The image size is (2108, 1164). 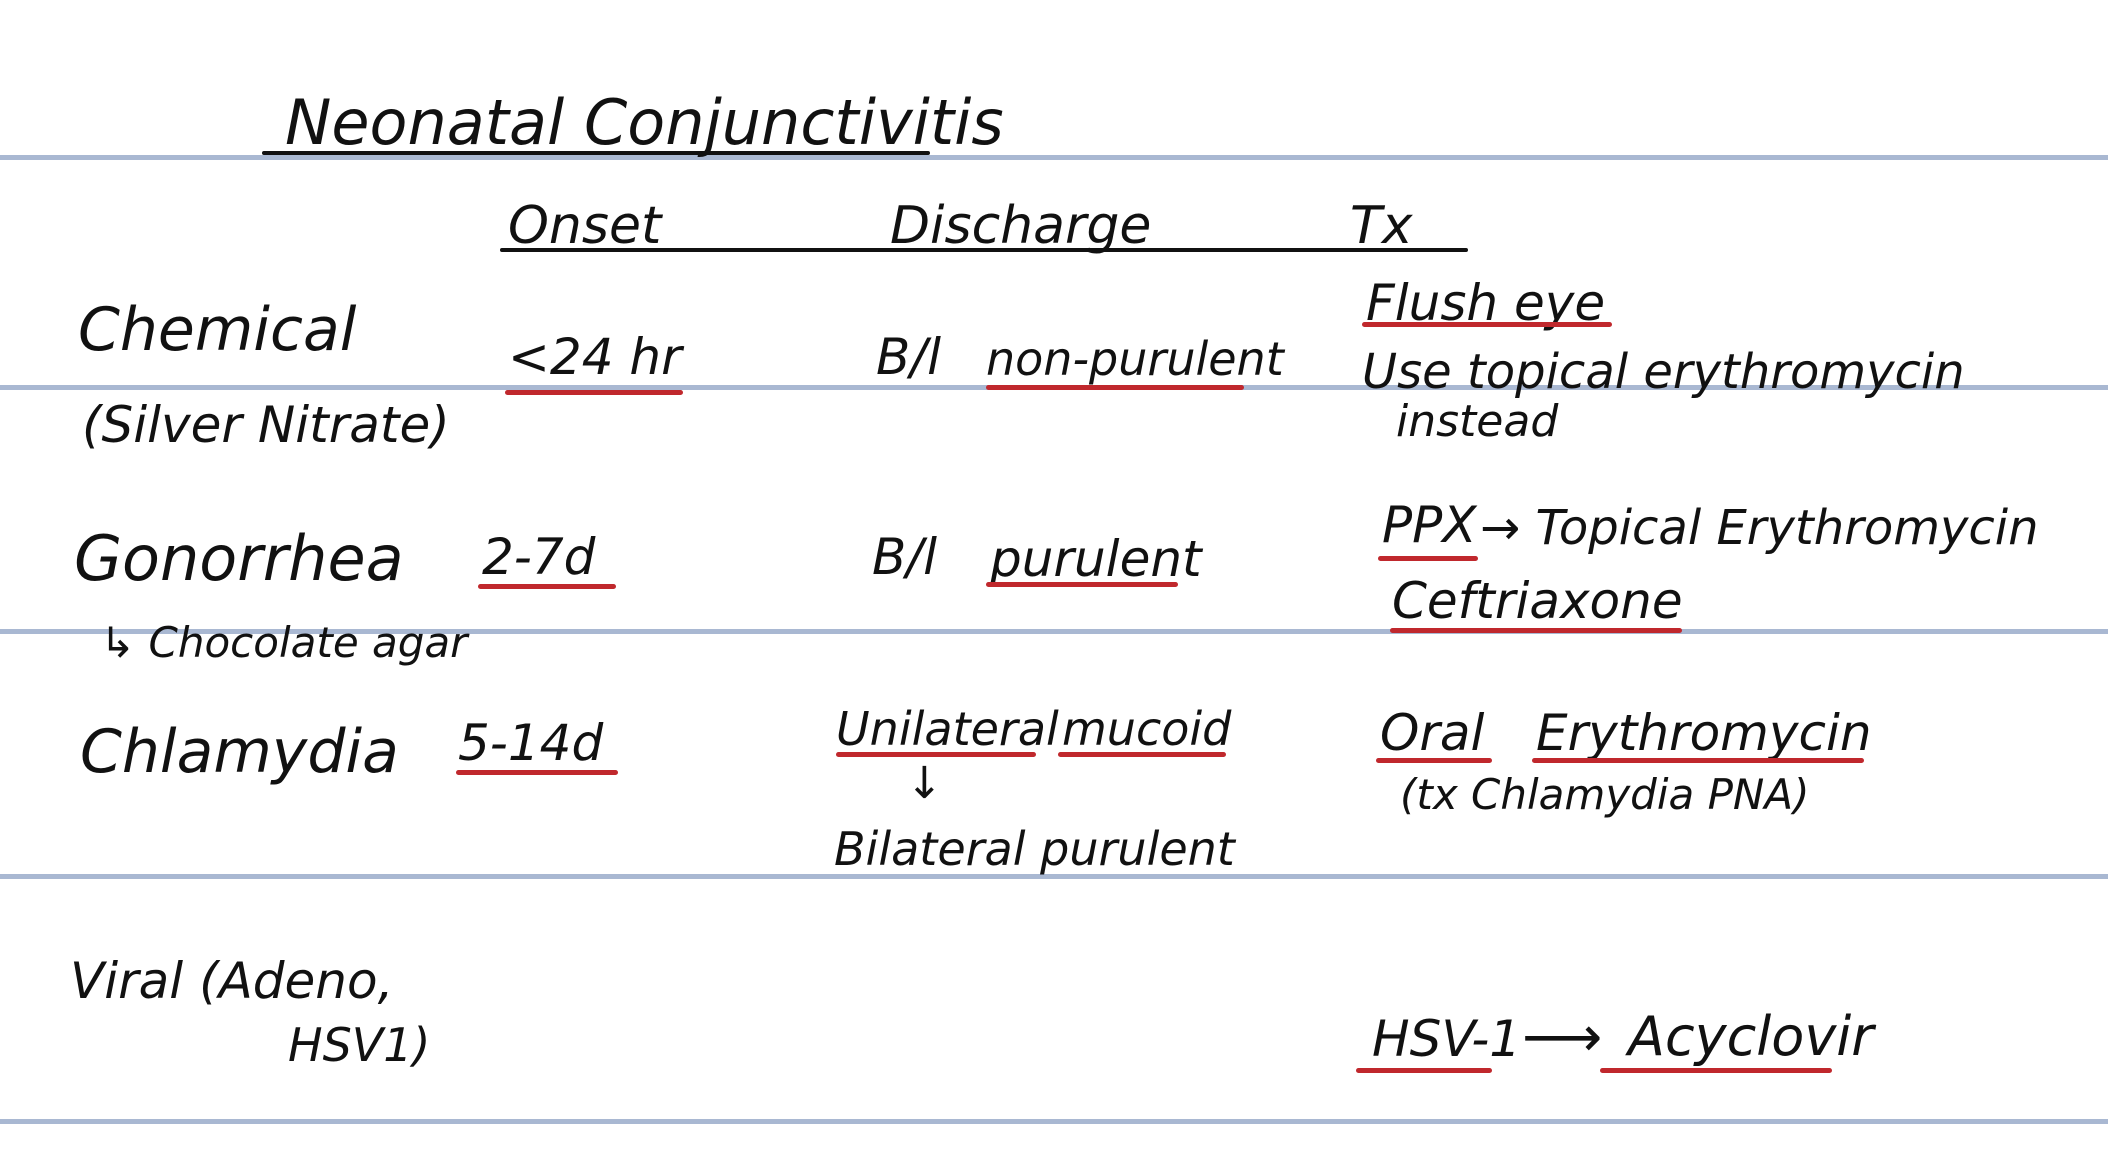 What do you see at coordinates (1034, 849) in the screenshot?
I see `row-chlamydia-discharge-3: Bilateral purulent` at bounding box center [1034, 849].